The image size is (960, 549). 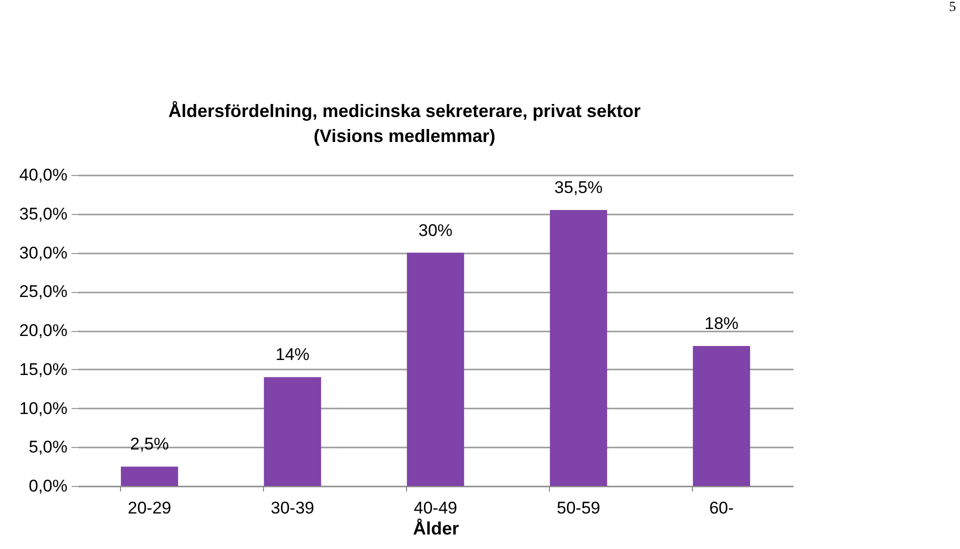 What do you see at coordinates (43, 369) in the screenshot?
I see `y-tick-label: 15,0%` at bounding box center [43, 369].